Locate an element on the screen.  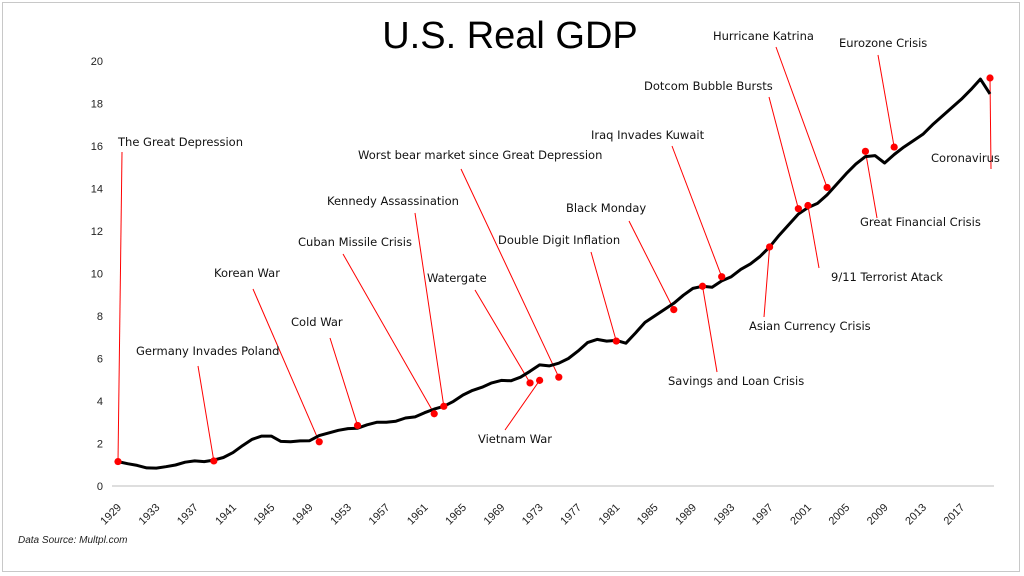
annotation-label: Dotcom Bubble Bursts is located at coordinates (708, 86).